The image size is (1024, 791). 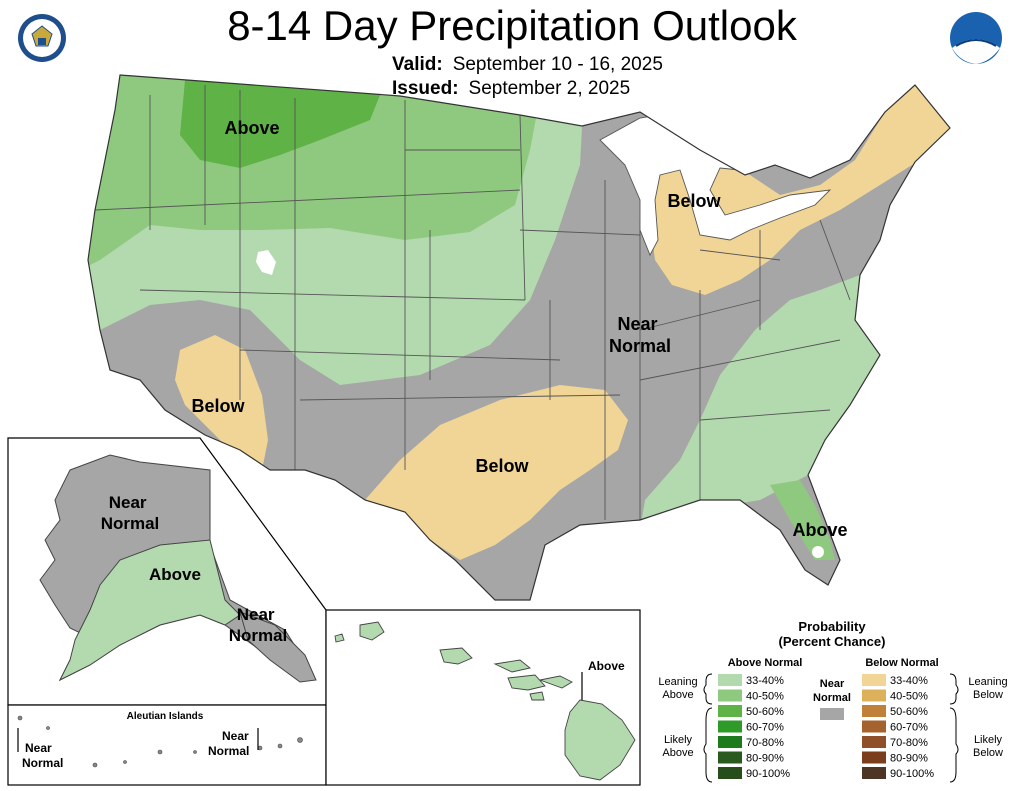 What do you see at coordinates (228, 751) in the screenshot?
I see `label-aleutian-east-line2: Normal` at bounding box center [228, 751].